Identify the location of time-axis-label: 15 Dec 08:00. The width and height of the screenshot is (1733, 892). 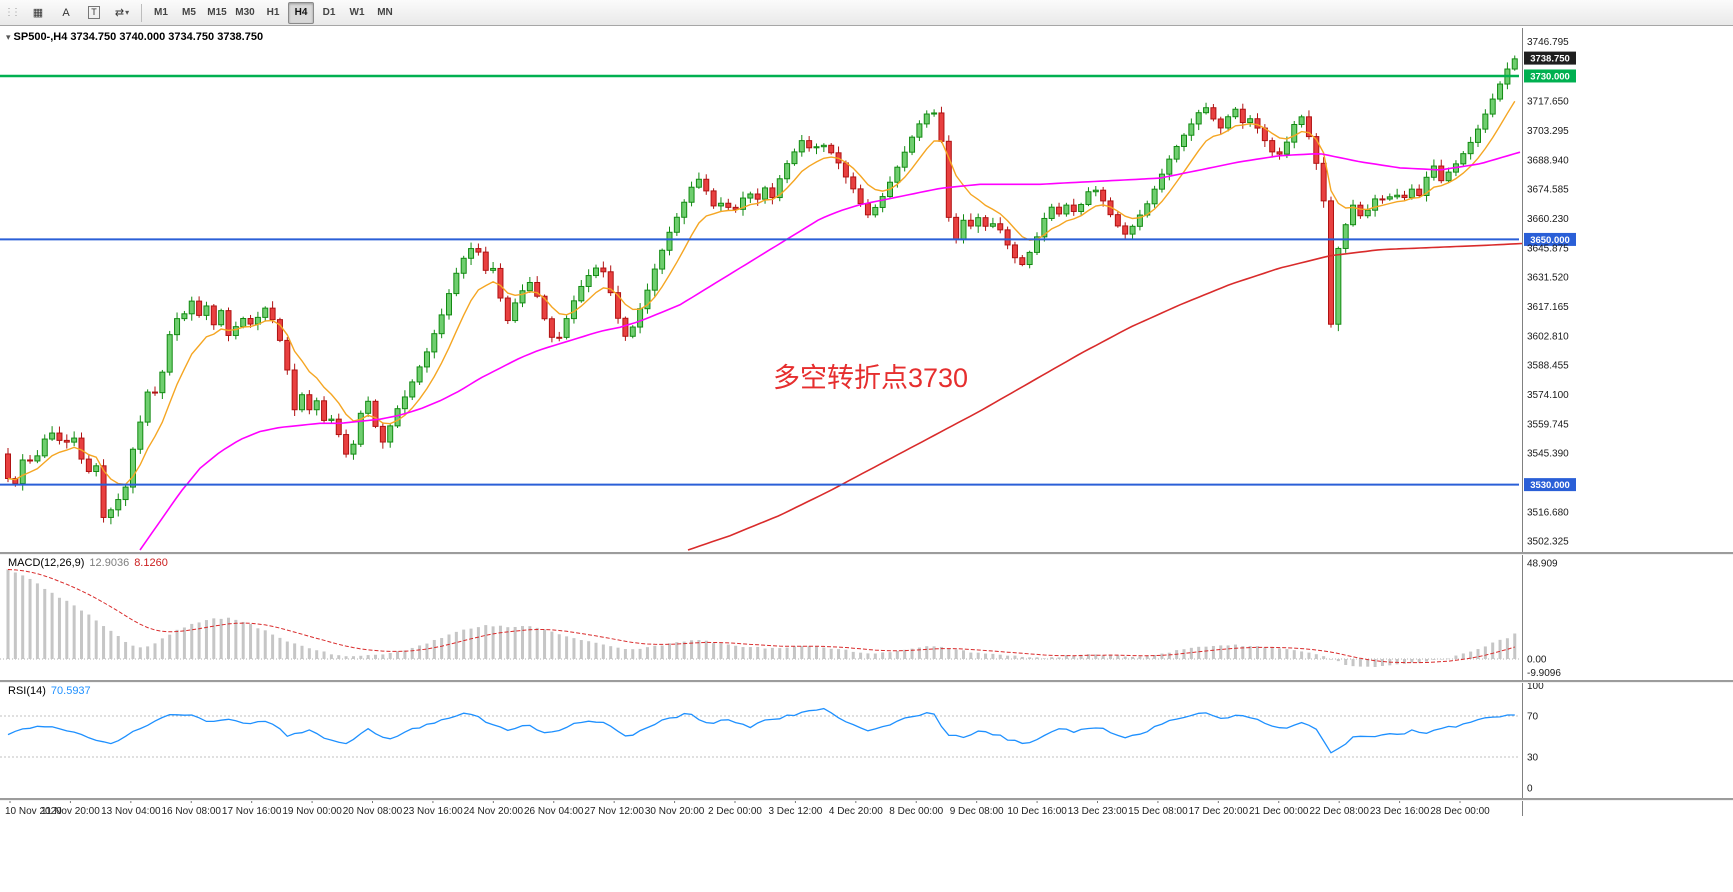
(1158, 811).